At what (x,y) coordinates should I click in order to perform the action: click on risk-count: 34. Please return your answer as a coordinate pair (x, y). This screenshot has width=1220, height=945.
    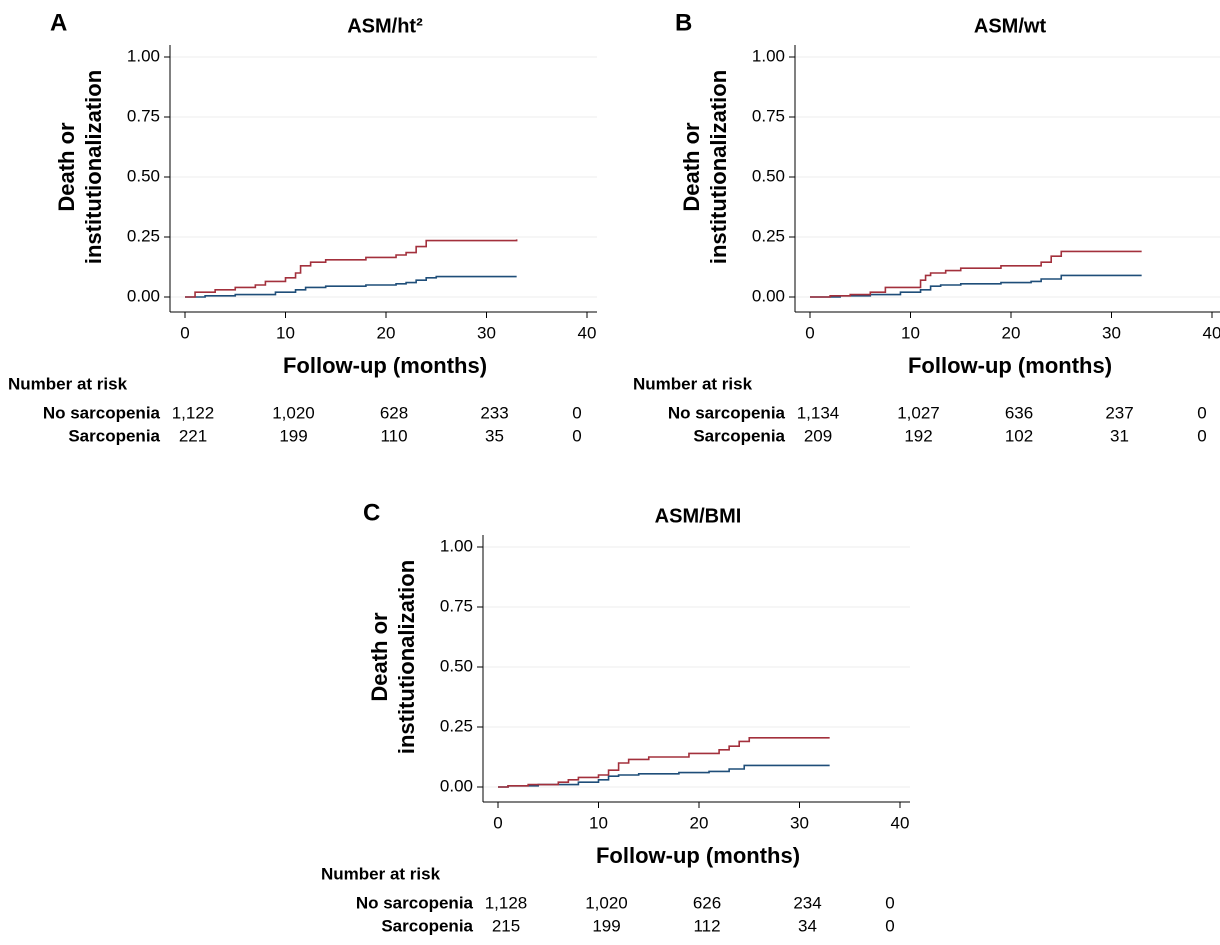
    Looking at the image, I should click on (807, 925).